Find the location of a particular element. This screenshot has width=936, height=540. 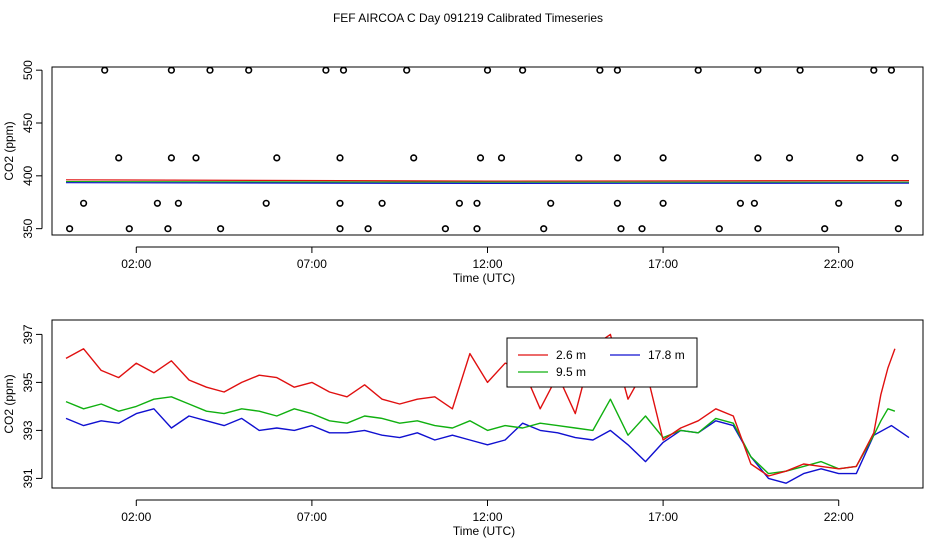

top-y-axis: 350 400 450 500 is located at coordinates (32, 149).